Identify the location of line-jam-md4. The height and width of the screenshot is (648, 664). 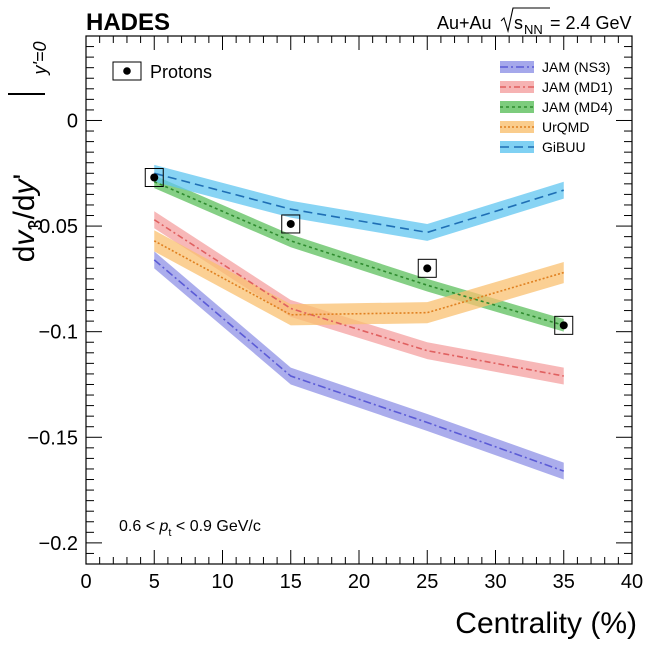
(358, 253).